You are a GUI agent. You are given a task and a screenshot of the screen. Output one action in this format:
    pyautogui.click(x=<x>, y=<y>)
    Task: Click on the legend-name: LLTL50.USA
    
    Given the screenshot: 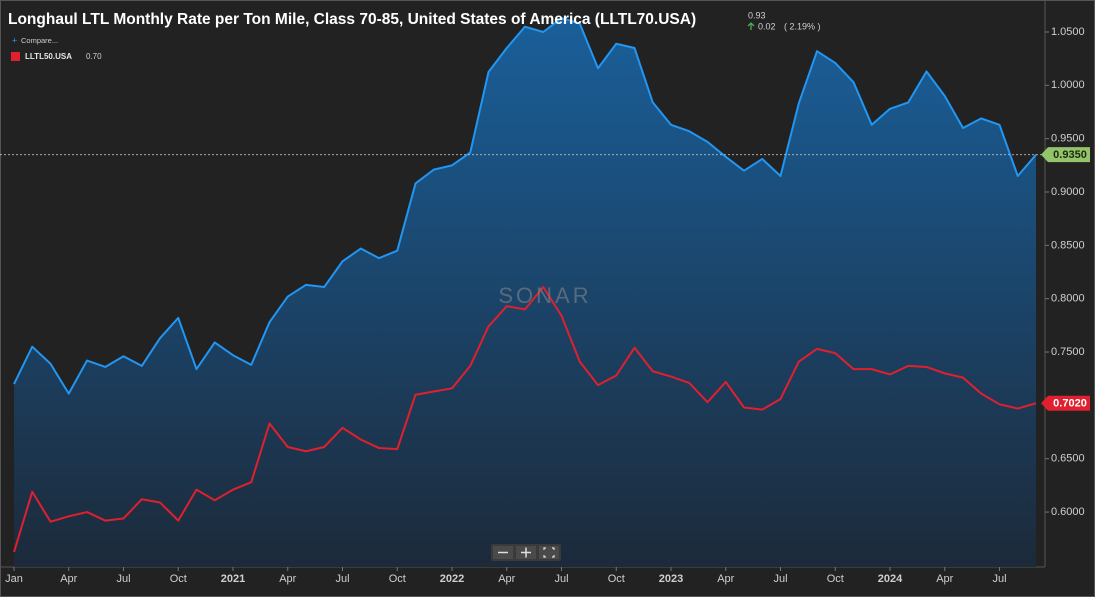 What is the action you would take?
    pyautogui.click(x=48, y=56)
    